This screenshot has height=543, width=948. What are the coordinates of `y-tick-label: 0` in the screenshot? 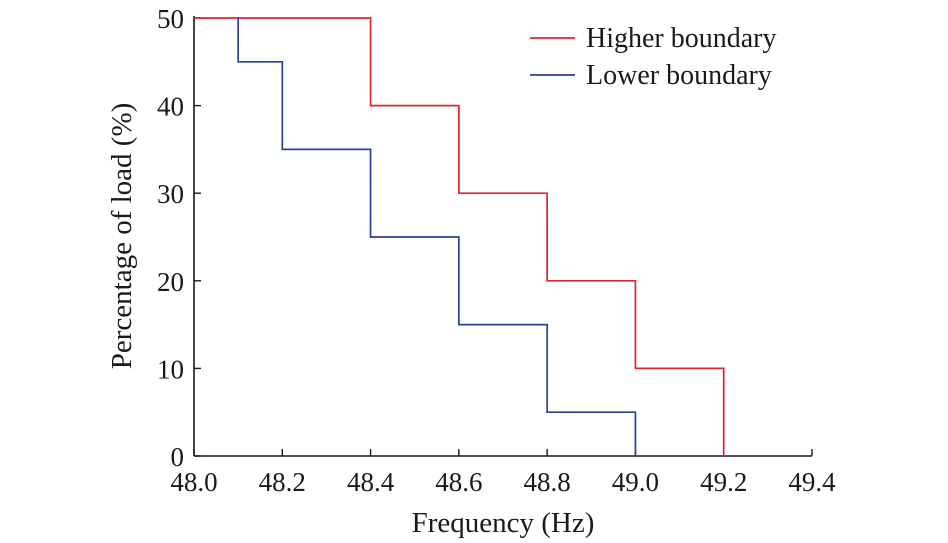 It's located at (178, 457).